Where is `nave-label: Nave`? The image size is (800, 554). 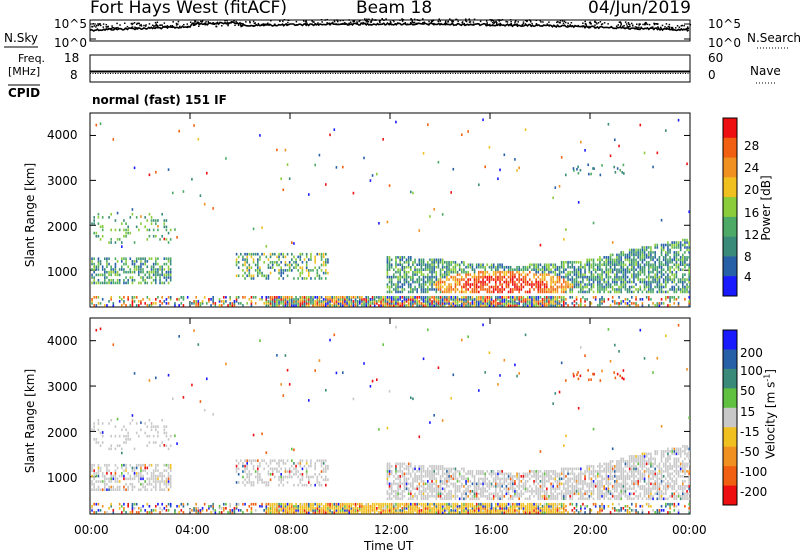
nave-label: Nave is located at coordinates (765, 71).